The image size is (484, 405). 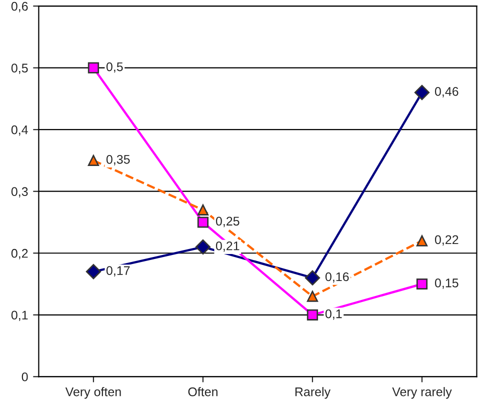 What do you see at coordinates (333, 314) in the screenshot?
I see `data-label: 0,1` at bounding box center [333, 314].